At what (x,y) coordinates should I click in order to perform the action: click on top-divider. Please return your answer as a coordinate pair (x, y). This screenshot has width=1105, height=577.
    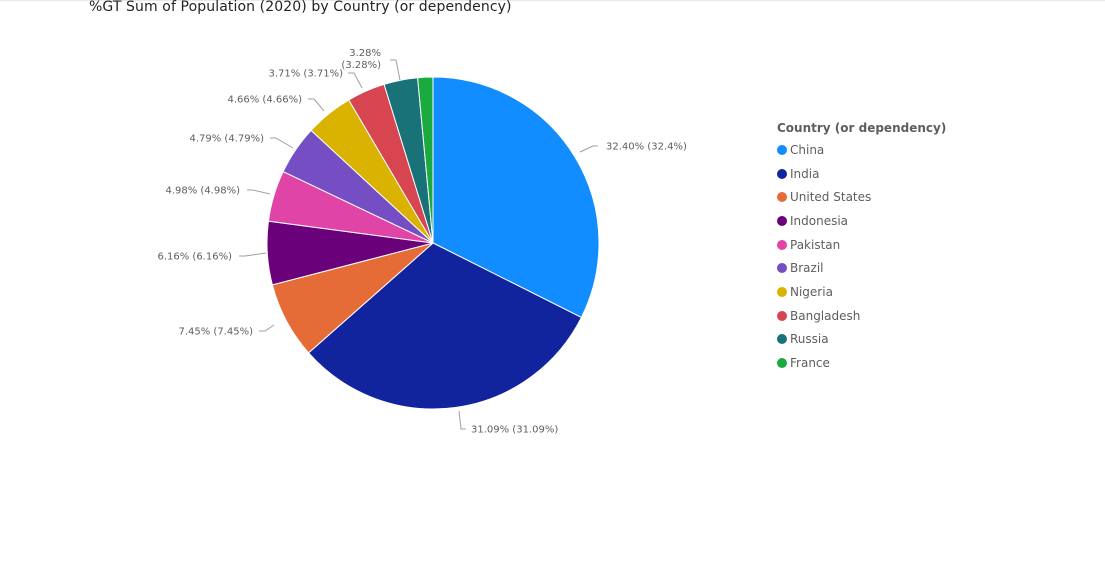
    Looking at the image, I should click on (552, 0).